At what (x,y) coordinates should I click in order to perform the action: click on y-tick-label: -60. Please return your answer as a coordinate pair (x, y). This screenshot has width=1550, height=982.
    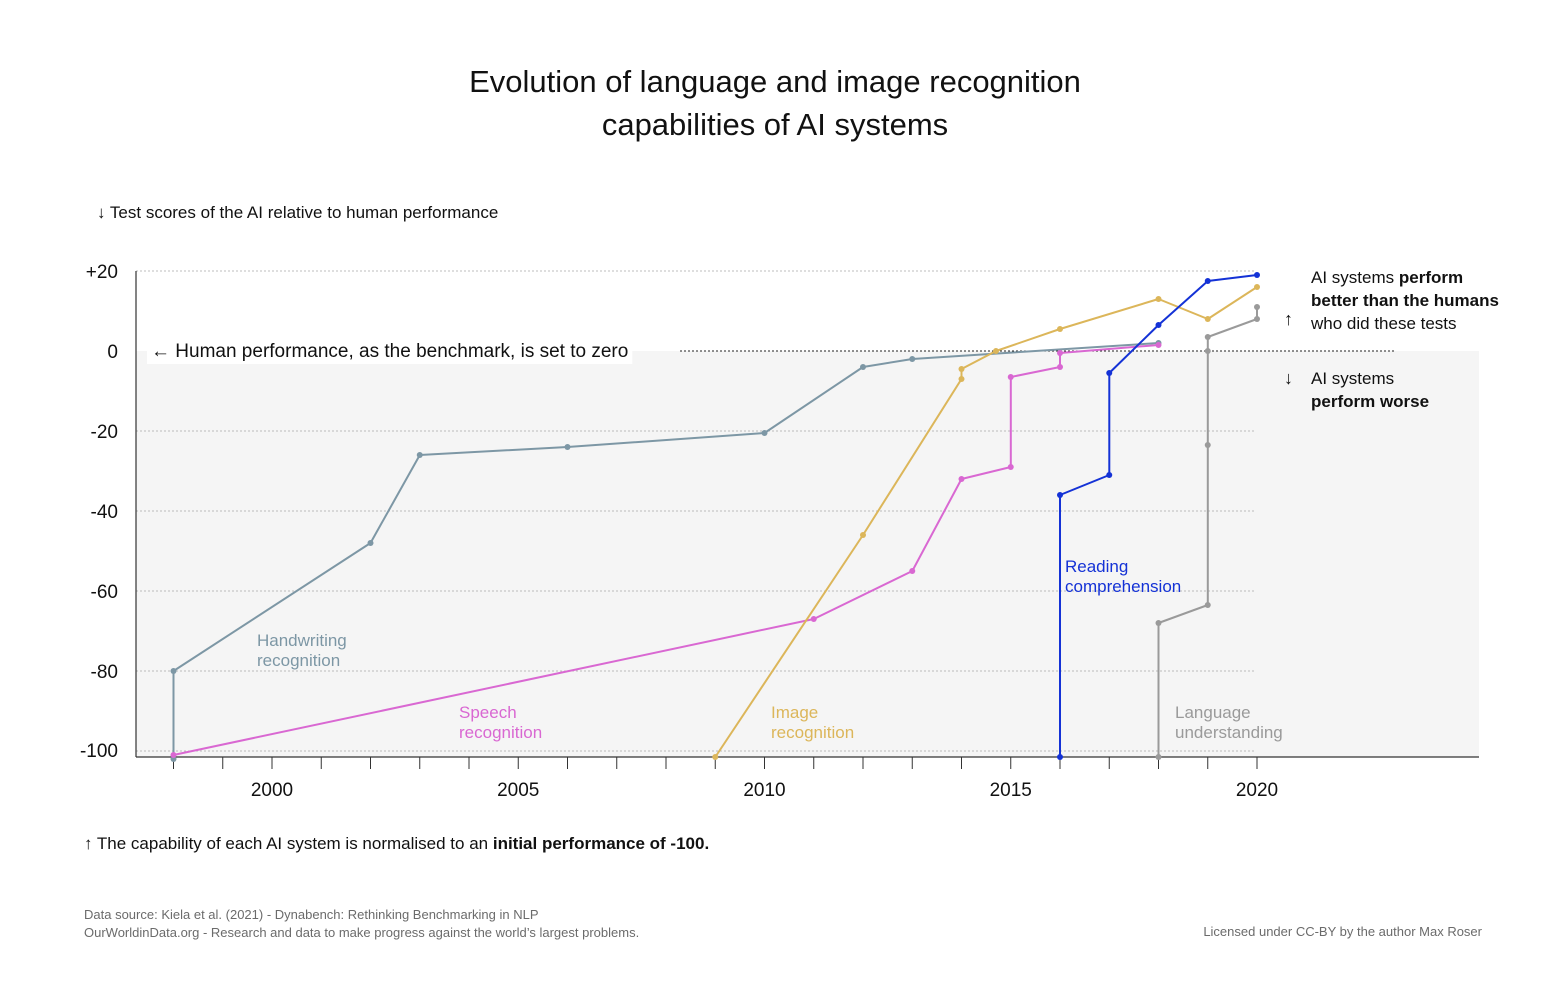
    Looking at the image, I should click on (104, 592).